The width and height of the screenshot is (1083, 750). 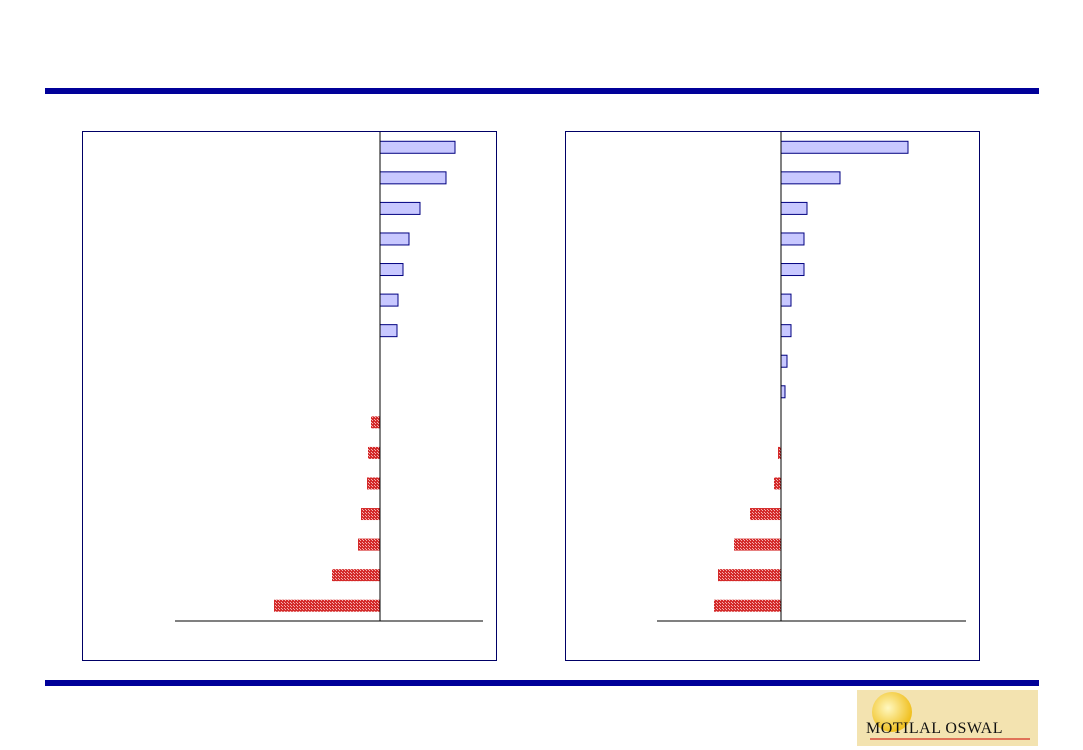 What do you see at coordinates (934, 728) in the screenshot?
I see `logo-text: MOTILAL OSWAL` at bounding box center [934, 728].